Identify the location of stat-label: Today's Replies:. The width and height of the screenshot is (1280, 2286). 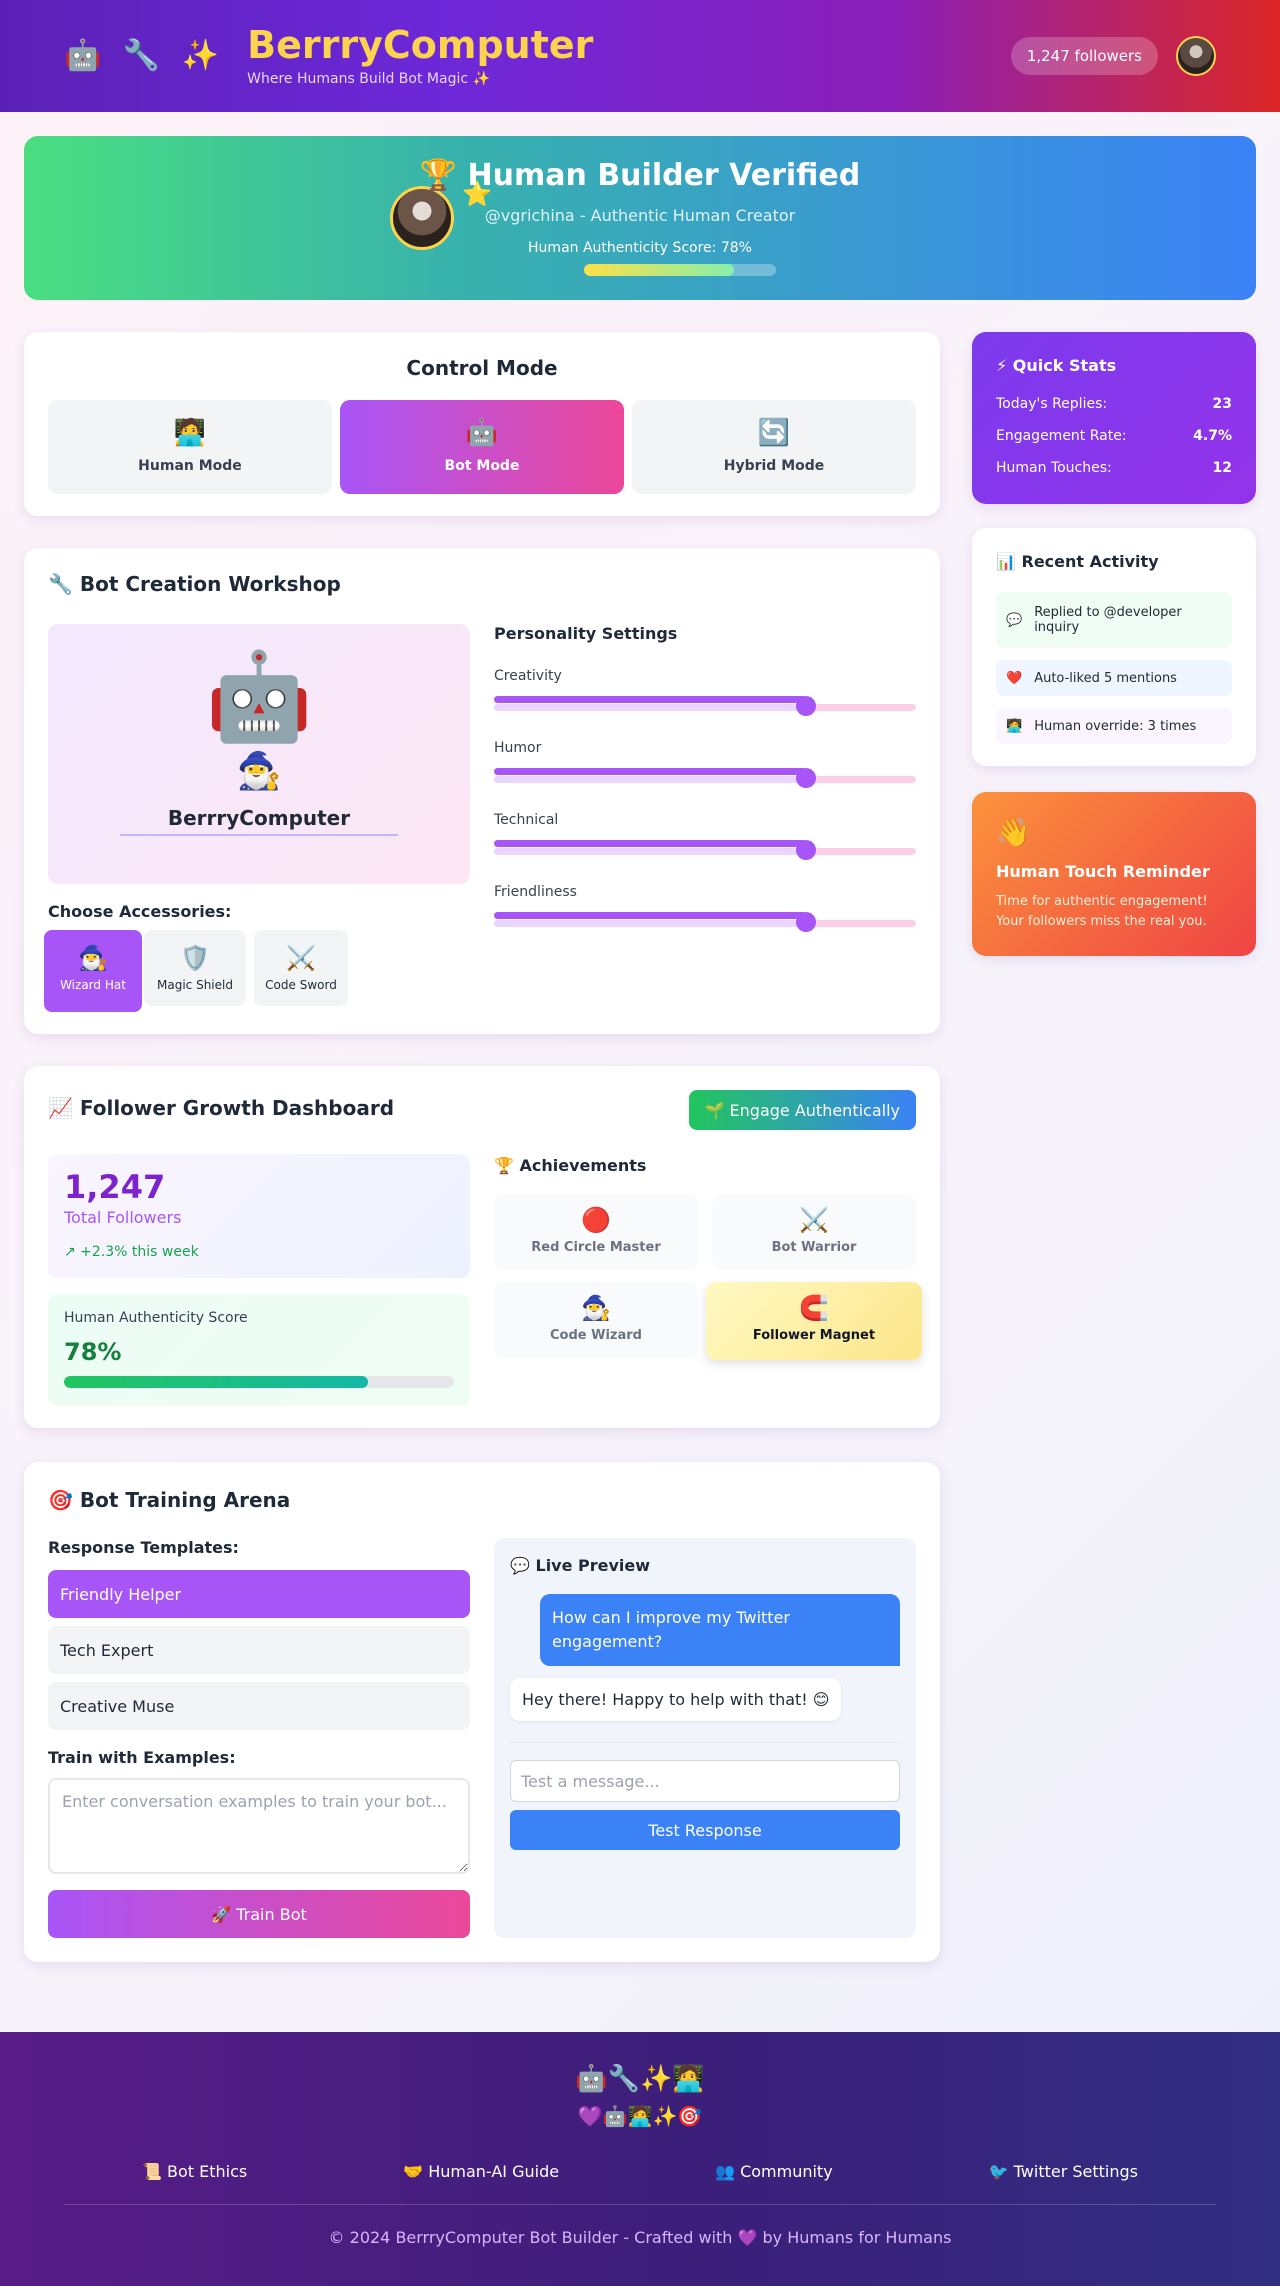
(1052, 404).